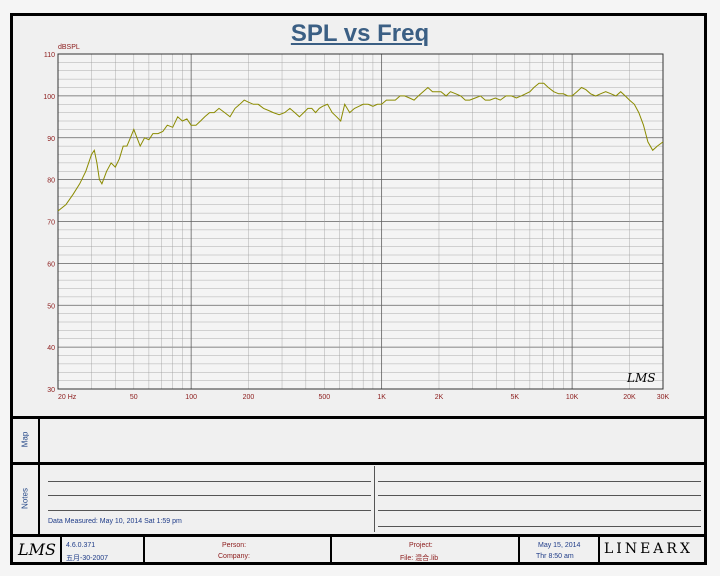 The height and width of the screenshot is (576, 720). What do you see at coordinates (25, 498) in the screenshot?
I see `notes-label: Notes` at bounding box center [25, 498].